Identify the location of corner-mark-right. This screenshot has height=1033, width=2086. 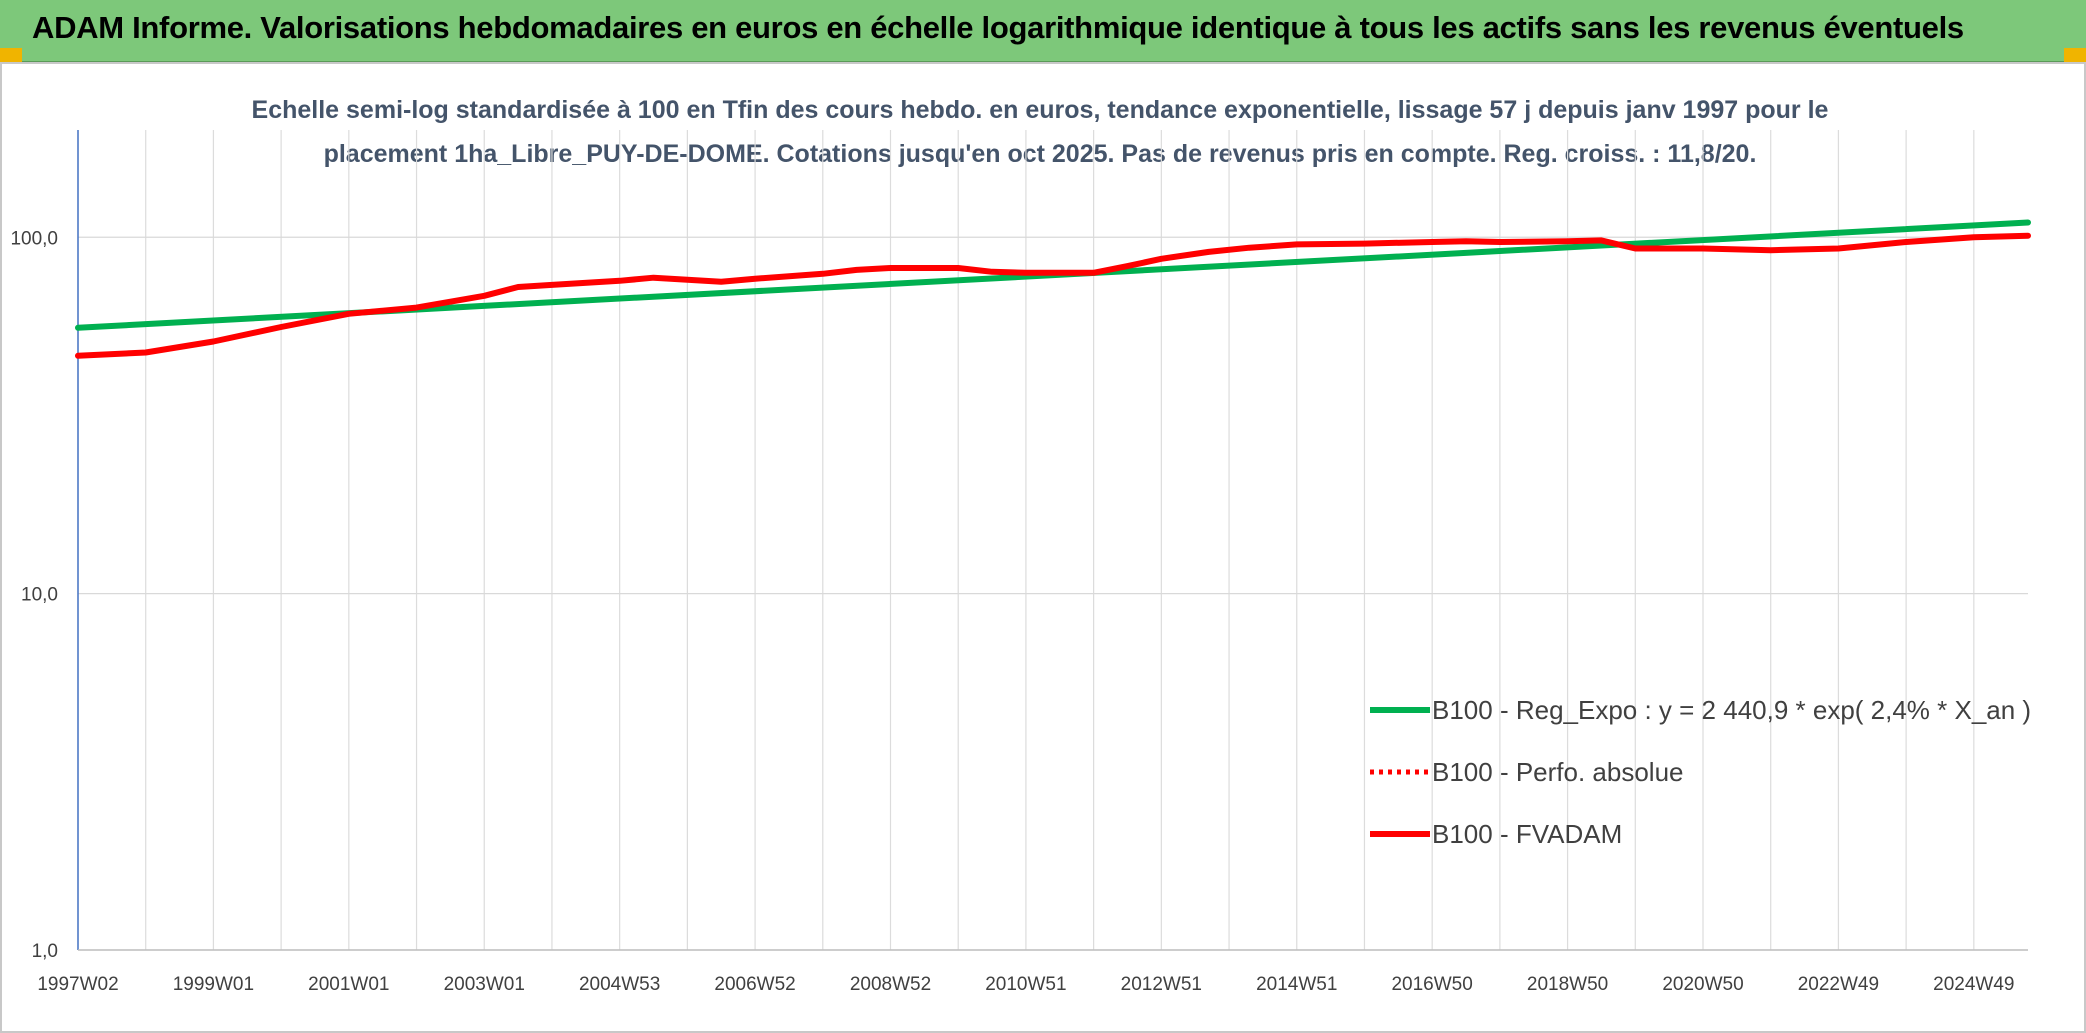
(2075, 55).